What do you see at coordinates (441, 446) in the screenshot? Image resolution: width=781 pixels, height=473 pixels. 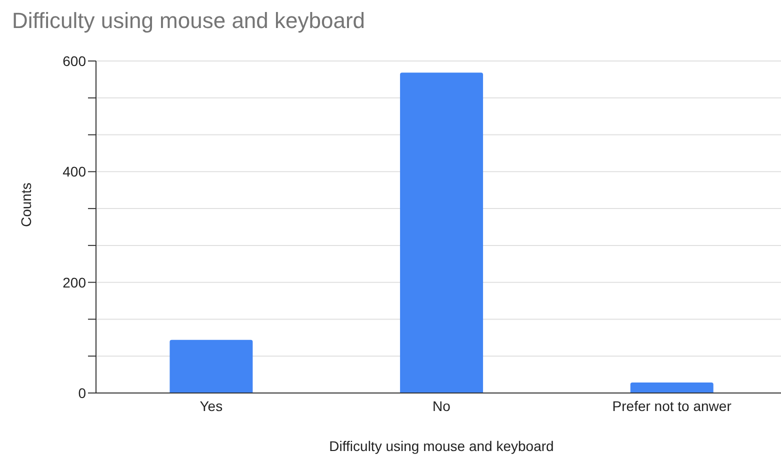 I see `x-axis-title: Difficulty using mouse and keyboard` at bounding box center [441, 446].